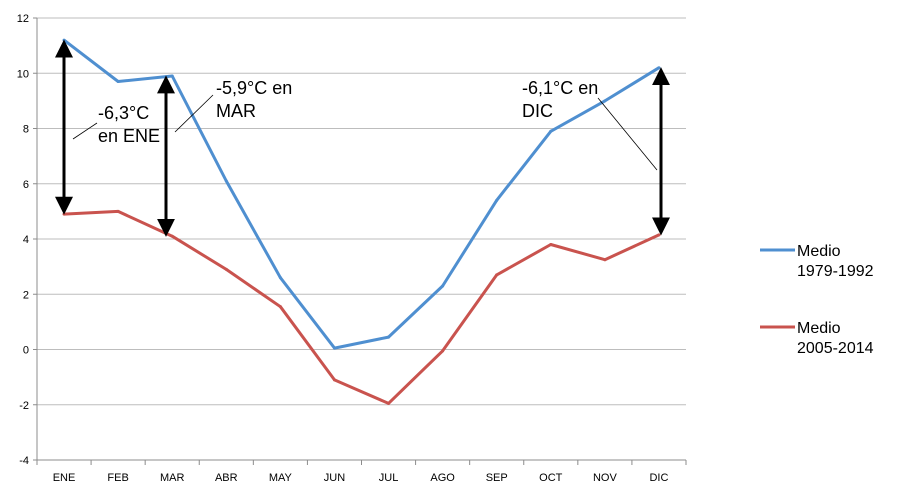  What do you see at coordinates (254, 88) in the screenshot?
I see `annotation-text: -5,9°C en` at bounding box center [254, 88].